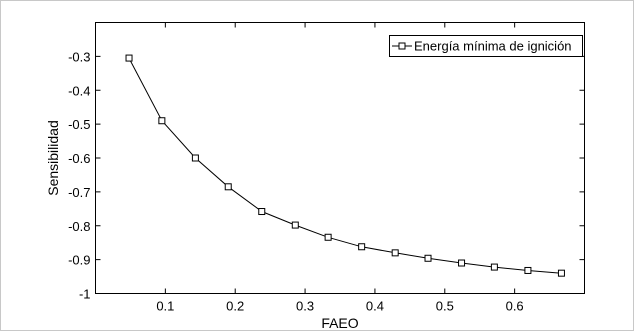  Describe the element at coordinates (85, 294) in the screenshot. I see `y-tick-label: -1` at that location.